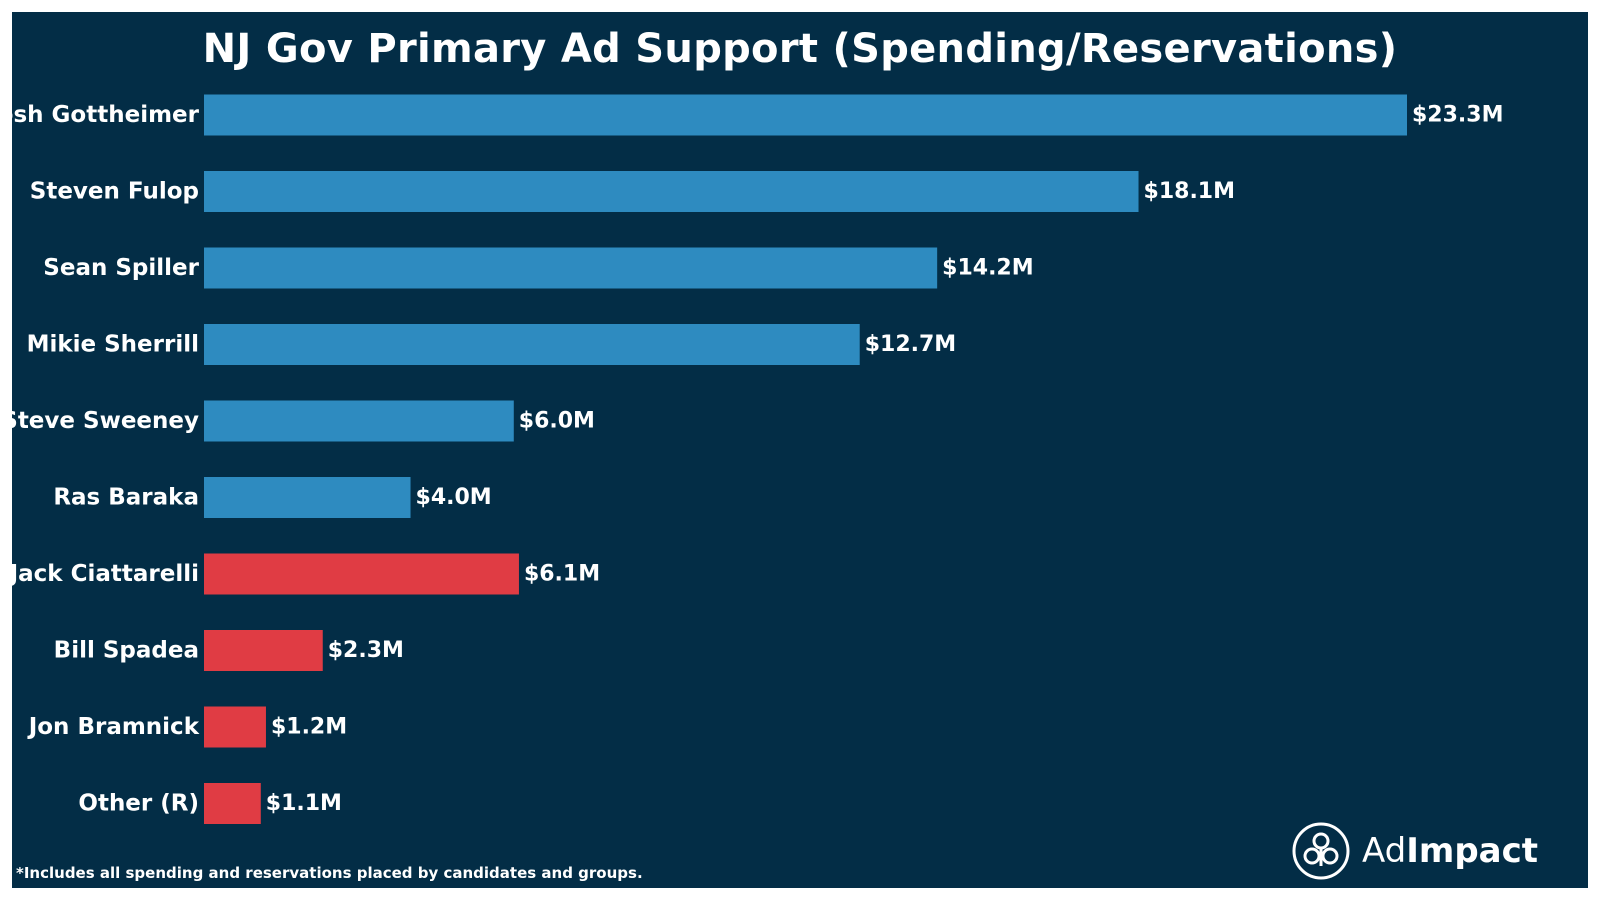 Image resolution: width=1600 pixels, height=900 pixels. What do you see at coordinates (232, 803) in the screenshot?
I see `bar-other-r` at bounding box center [232, 803].